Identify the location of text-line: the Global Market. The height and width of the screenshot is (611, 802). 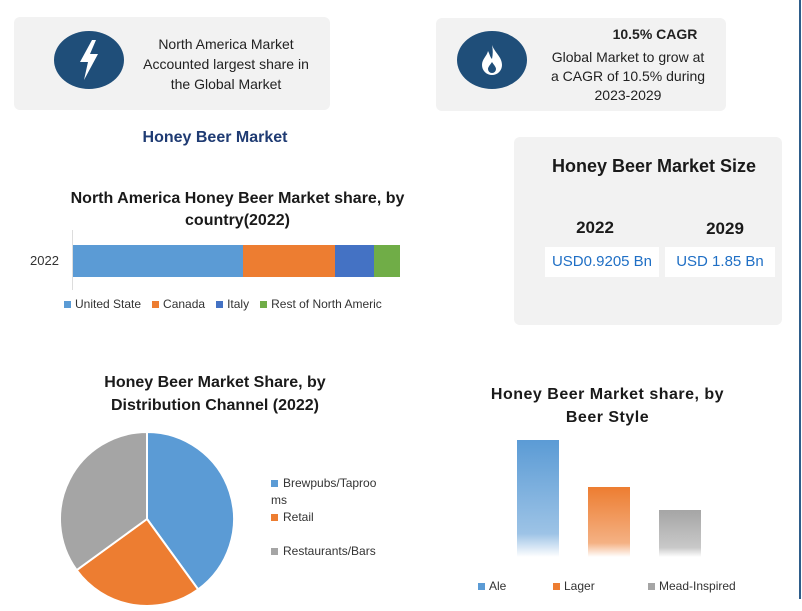
(226, 84).